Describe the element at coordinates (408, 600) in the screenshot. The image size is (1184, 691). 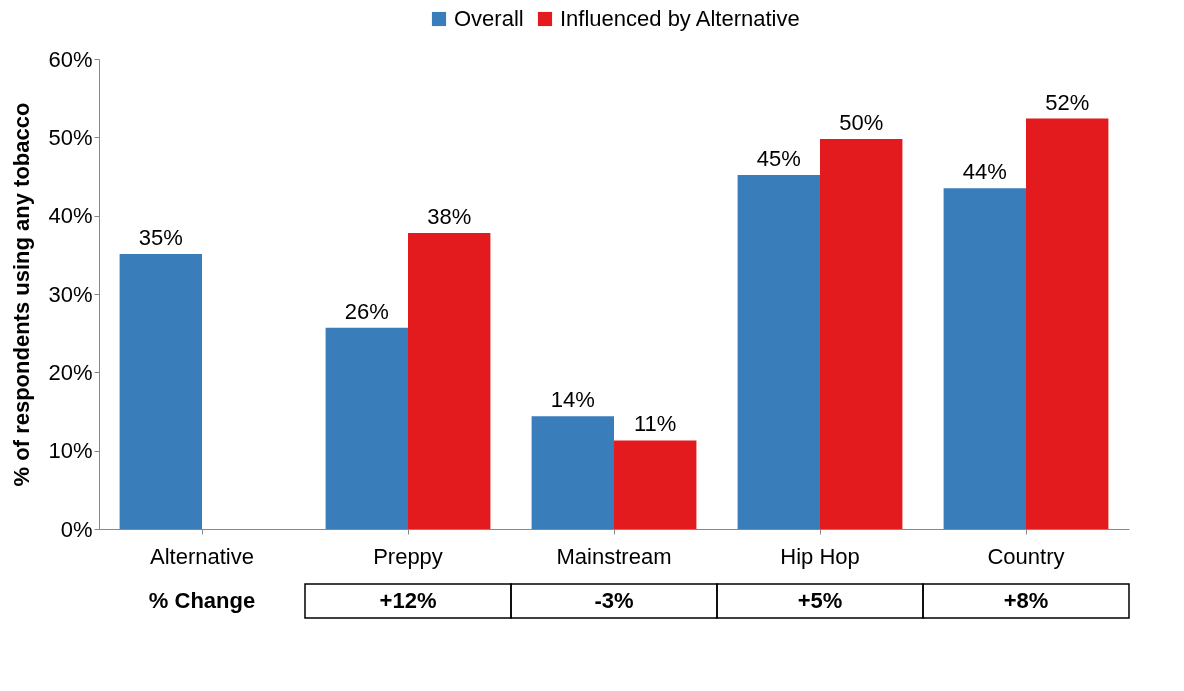
I see `text: +12%` at that location.